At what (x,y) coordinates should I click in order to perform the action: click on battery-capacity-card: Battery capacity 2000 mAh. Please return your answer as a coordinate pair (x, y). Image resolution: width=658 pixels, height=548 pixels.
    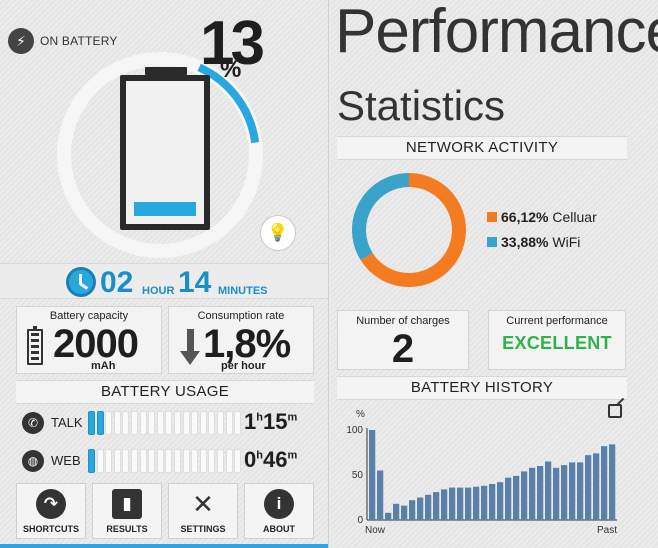
    Looking at the image, I should click on (89, 340).